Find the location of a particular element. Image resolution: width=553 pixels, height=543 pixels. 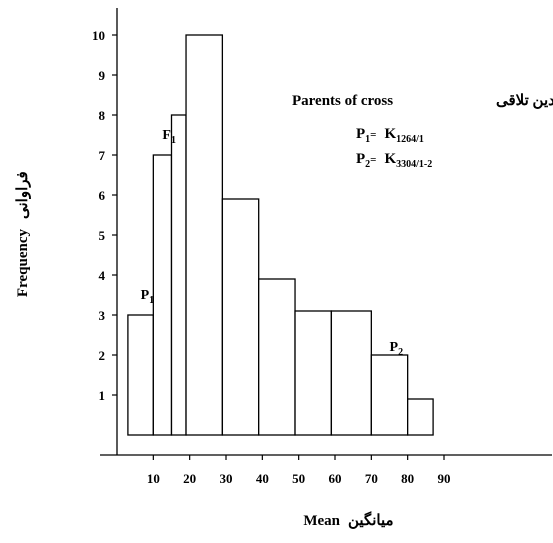

y-tick-label-9: 9 is located at coordinates (102, 75).